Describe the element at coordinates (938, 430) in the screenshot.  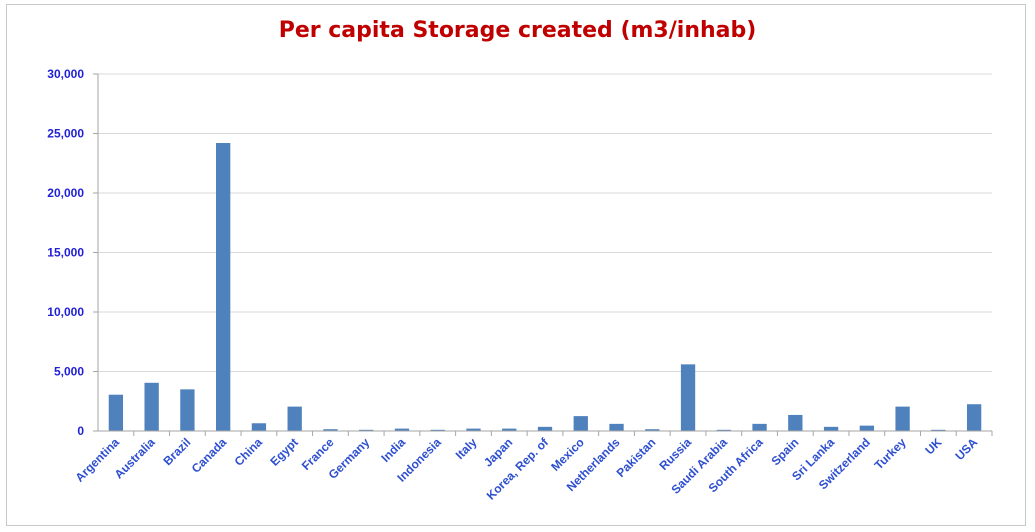
I see `bar-uk` at that location.